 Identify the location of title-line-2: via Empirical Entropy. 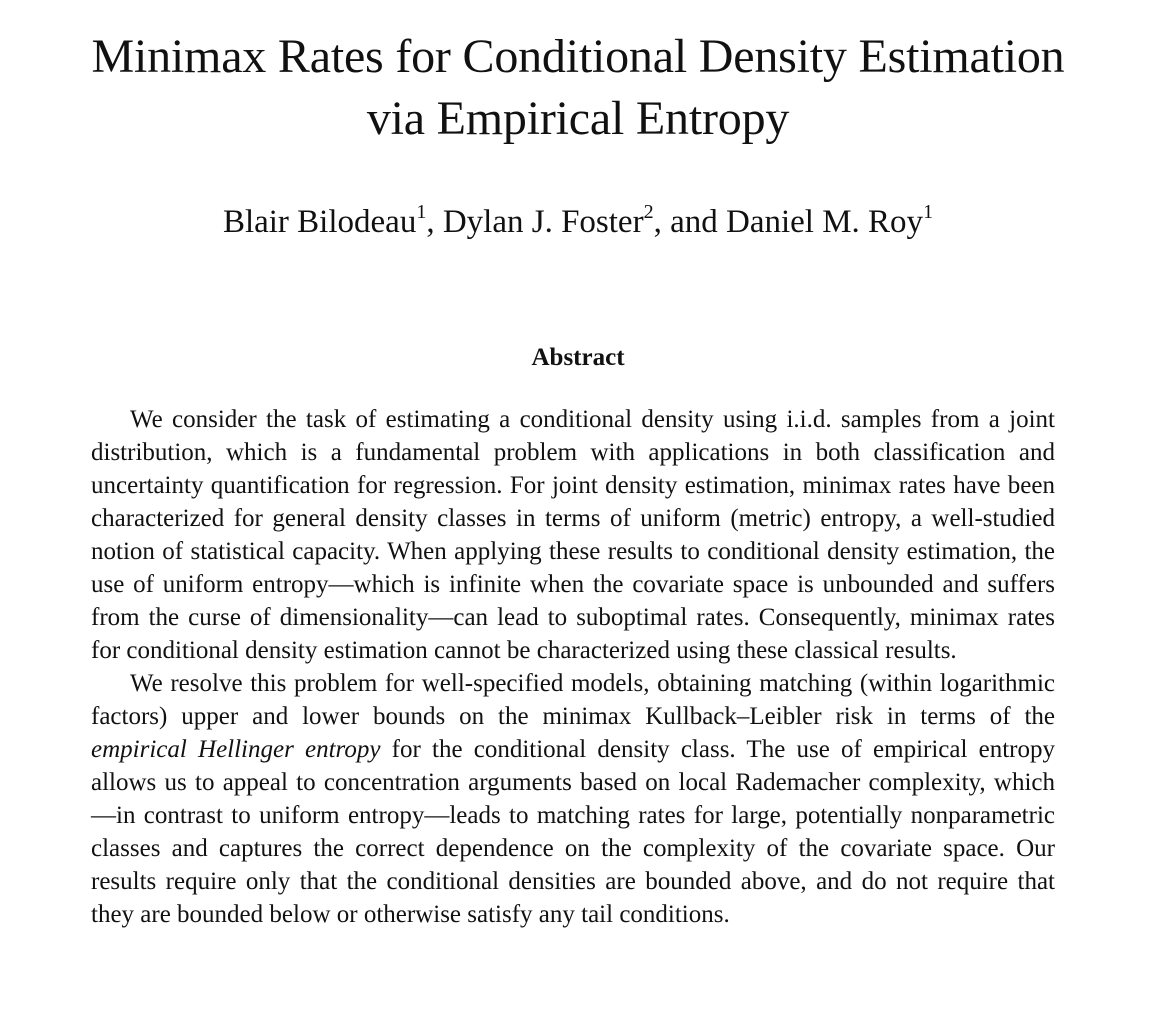
(578, 118).